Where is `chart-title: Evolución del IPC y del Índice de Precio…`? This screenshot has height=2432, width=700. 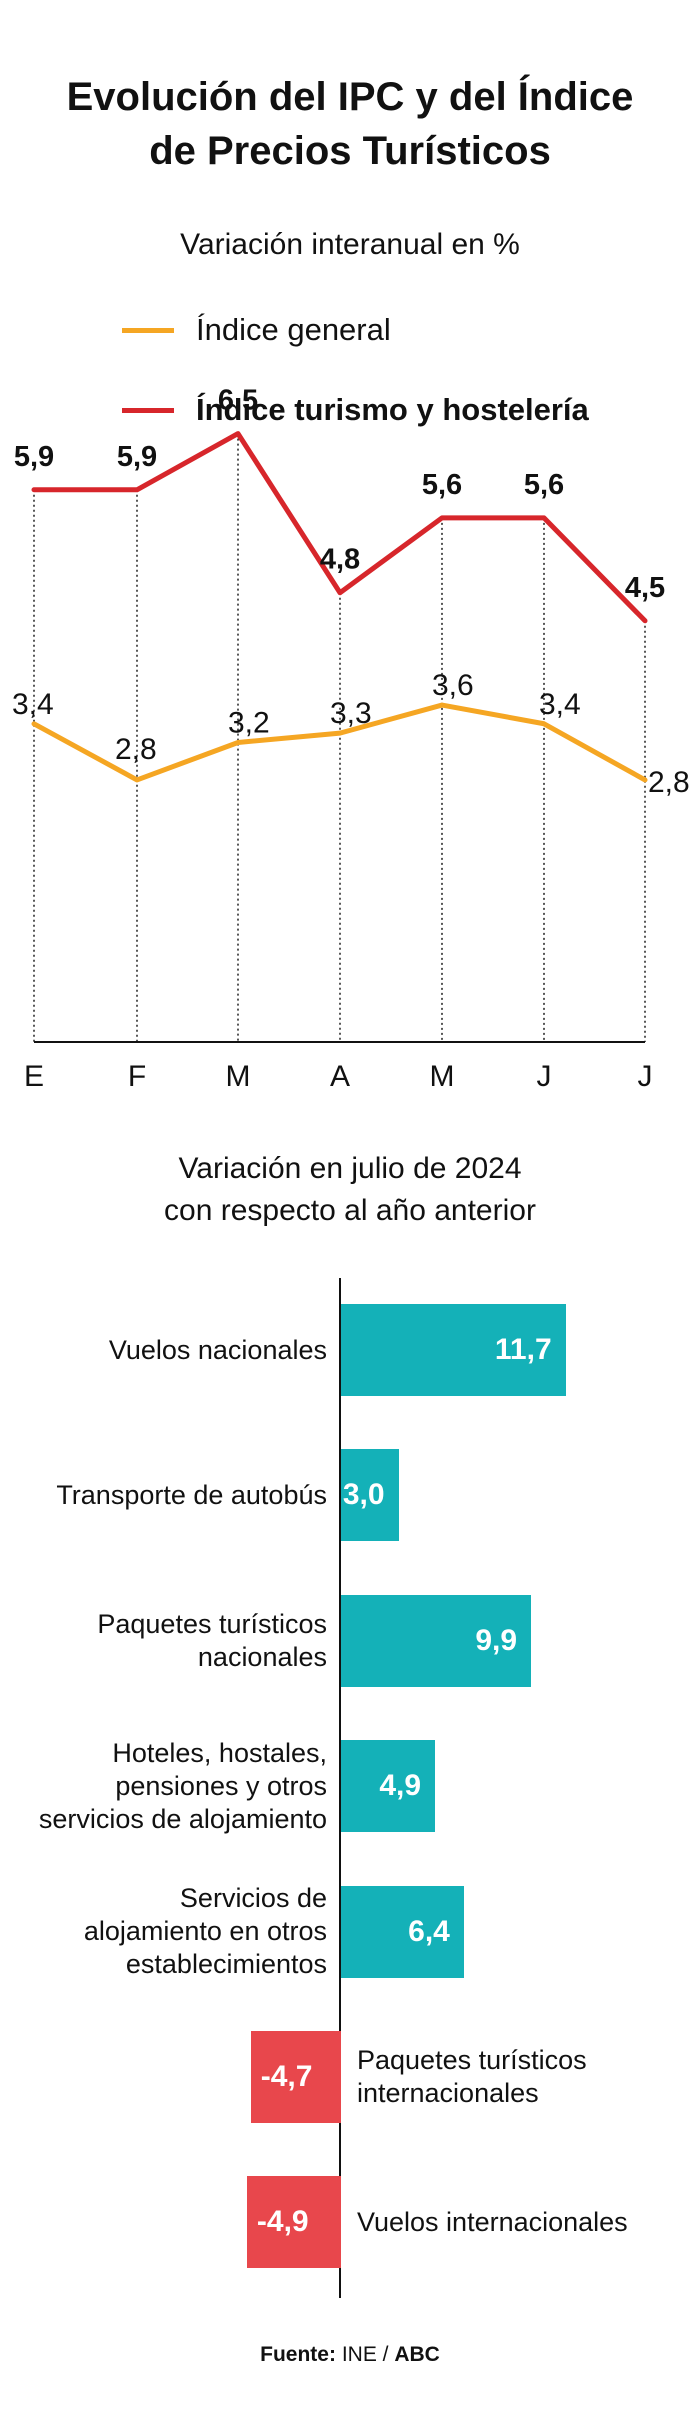 chart-title: Evolución del IPC y del Índice de Precio… is located at coordinates (350, 124).